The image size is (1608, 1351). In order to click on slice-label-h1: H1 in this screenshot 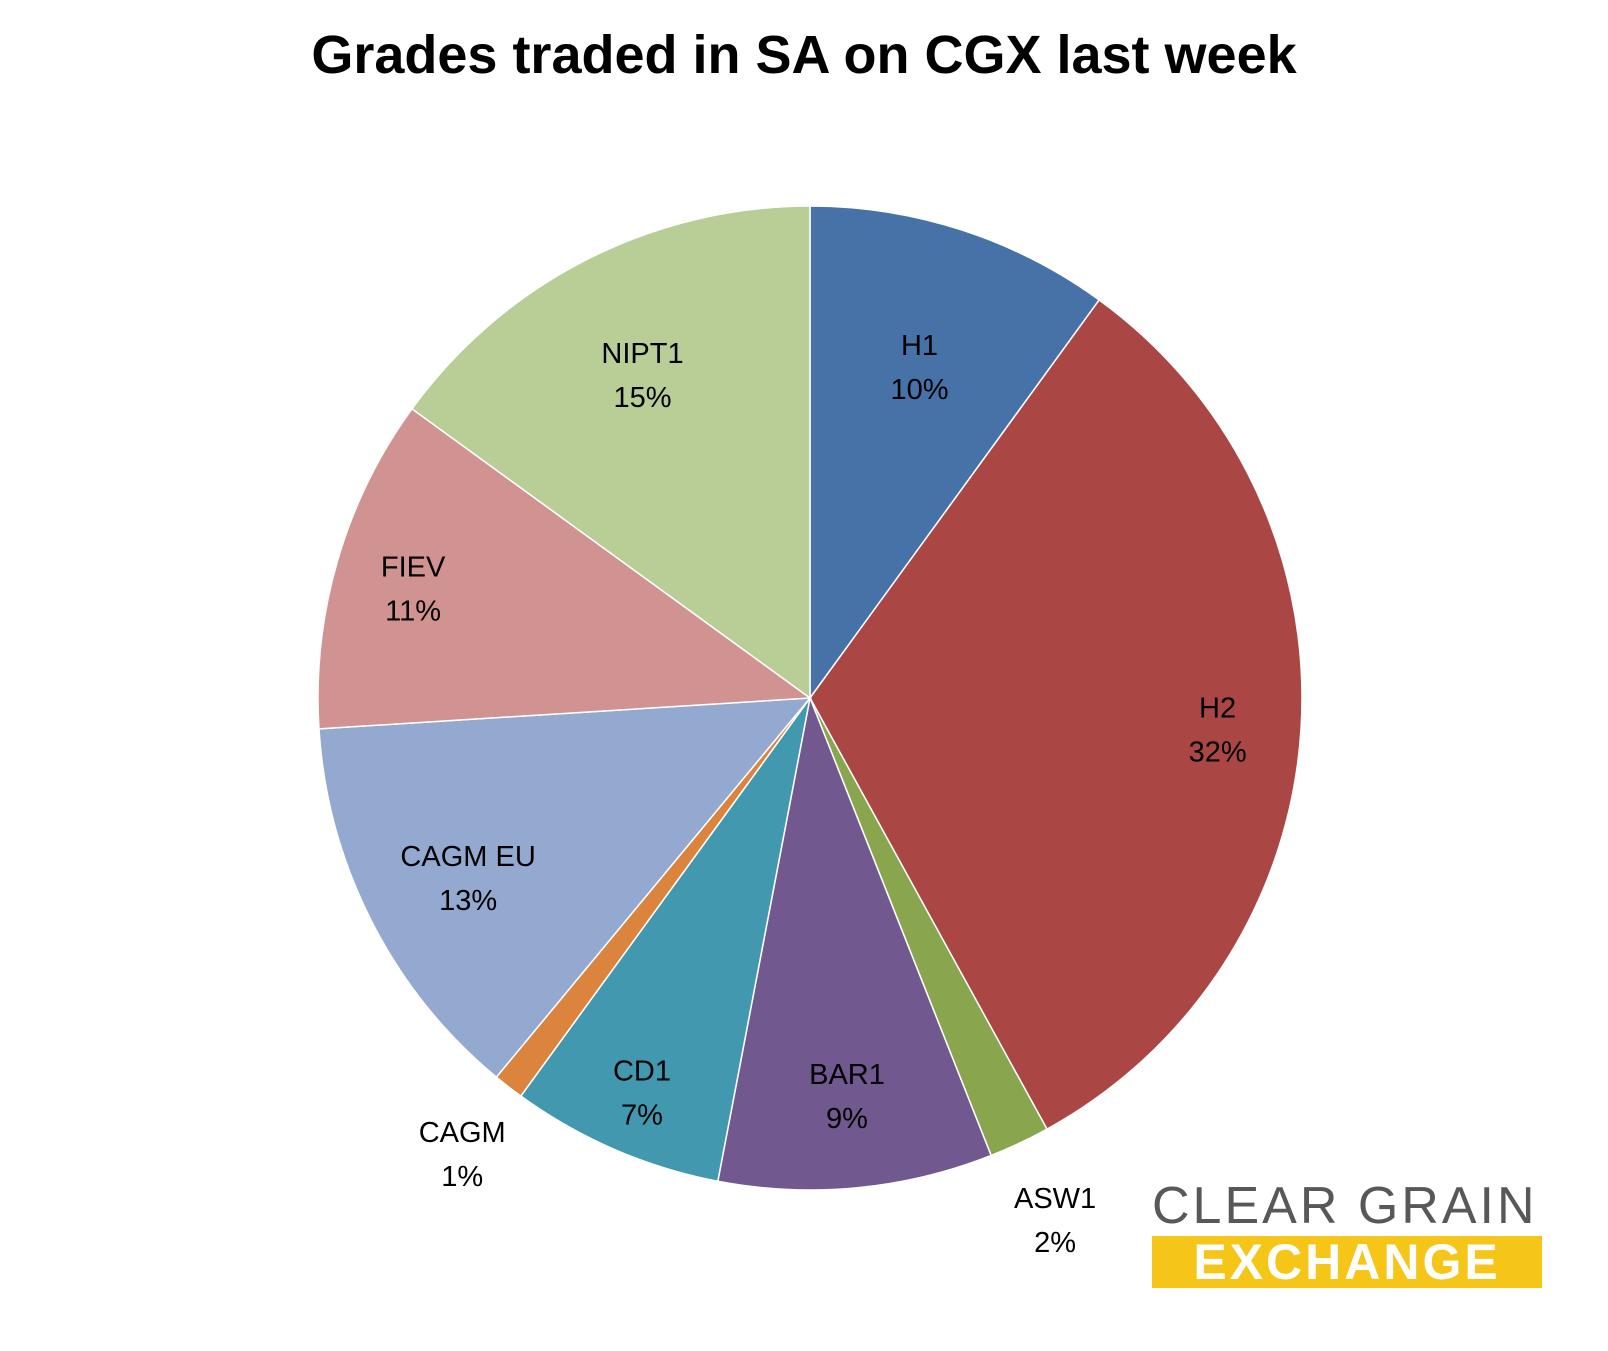, I will do `click(919, 346)`.